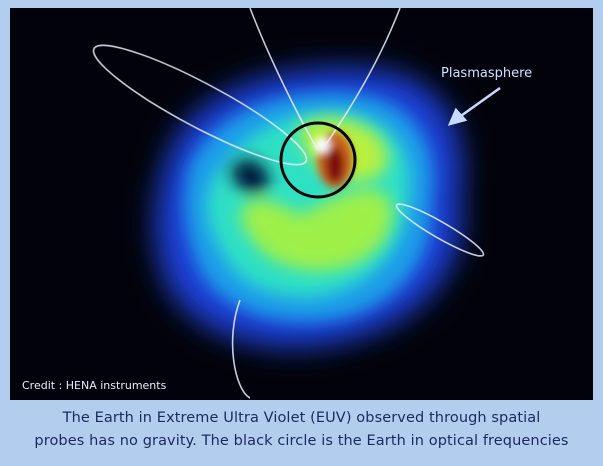 The image size is (603, 466). I want to click on earth-circle, so click(318, 160).